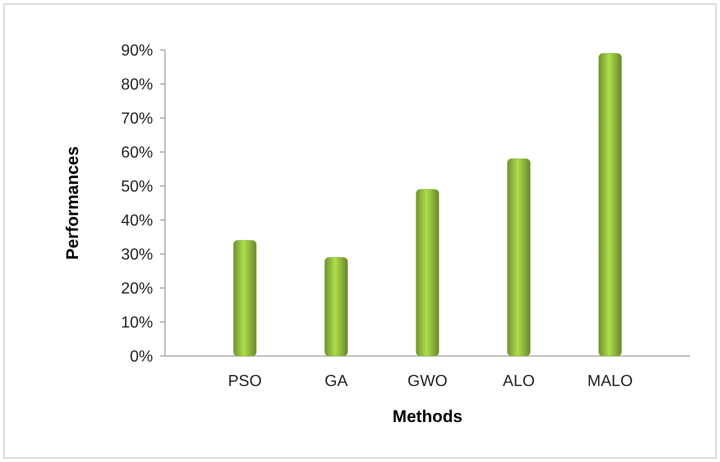 The width and height of the screenshot is (720, 462). I want to click on x-tick-label: MALO, so click(610, 381).